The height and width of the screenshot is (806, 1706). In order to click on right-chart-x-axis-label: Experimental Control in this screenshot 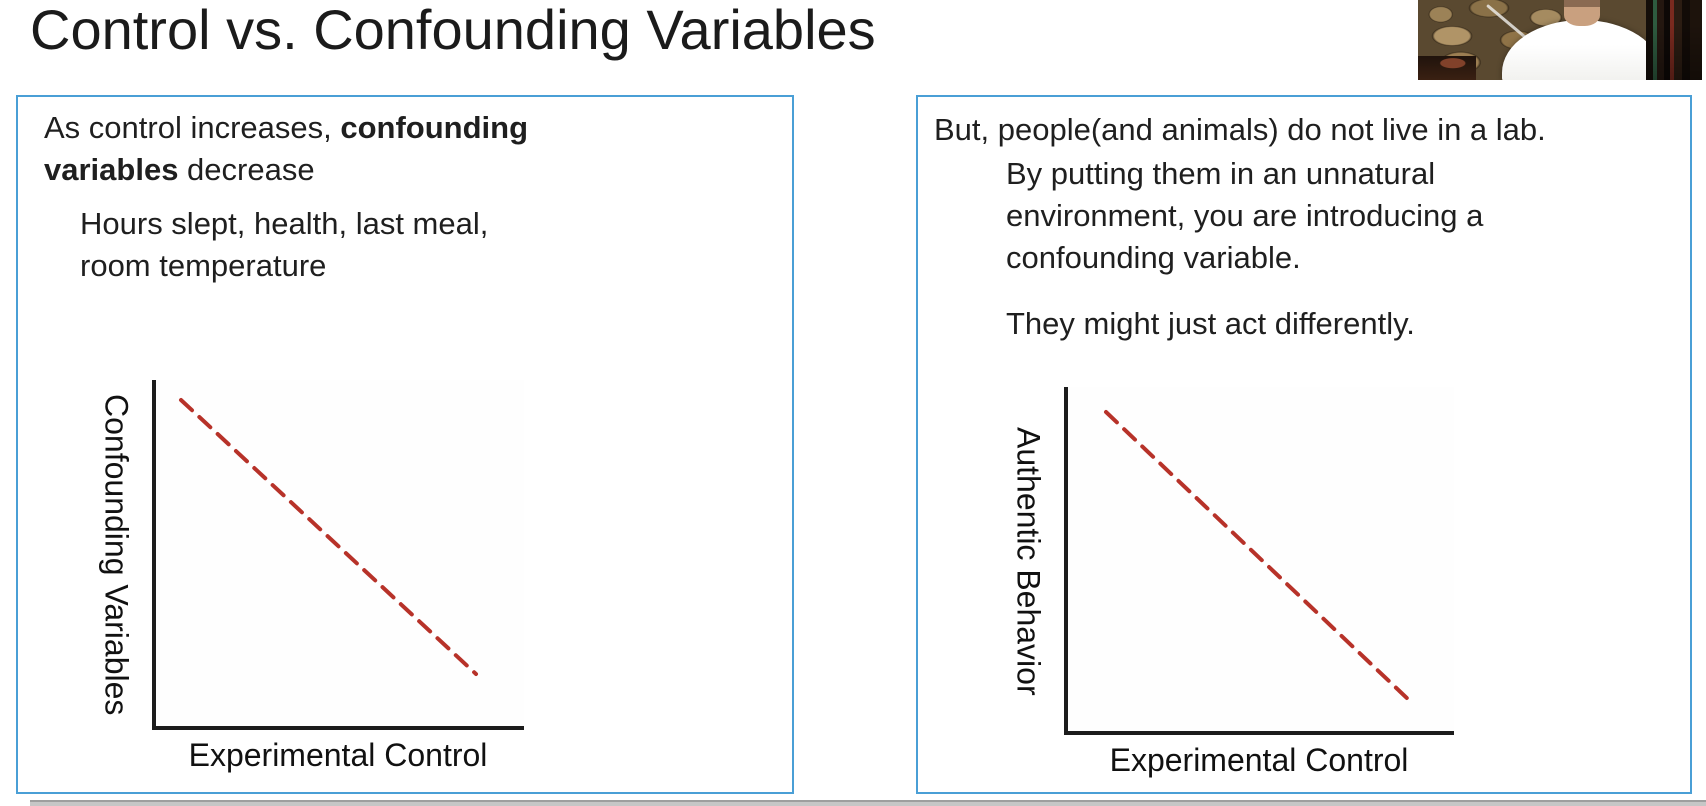, I will do `click(1259, 760)`.